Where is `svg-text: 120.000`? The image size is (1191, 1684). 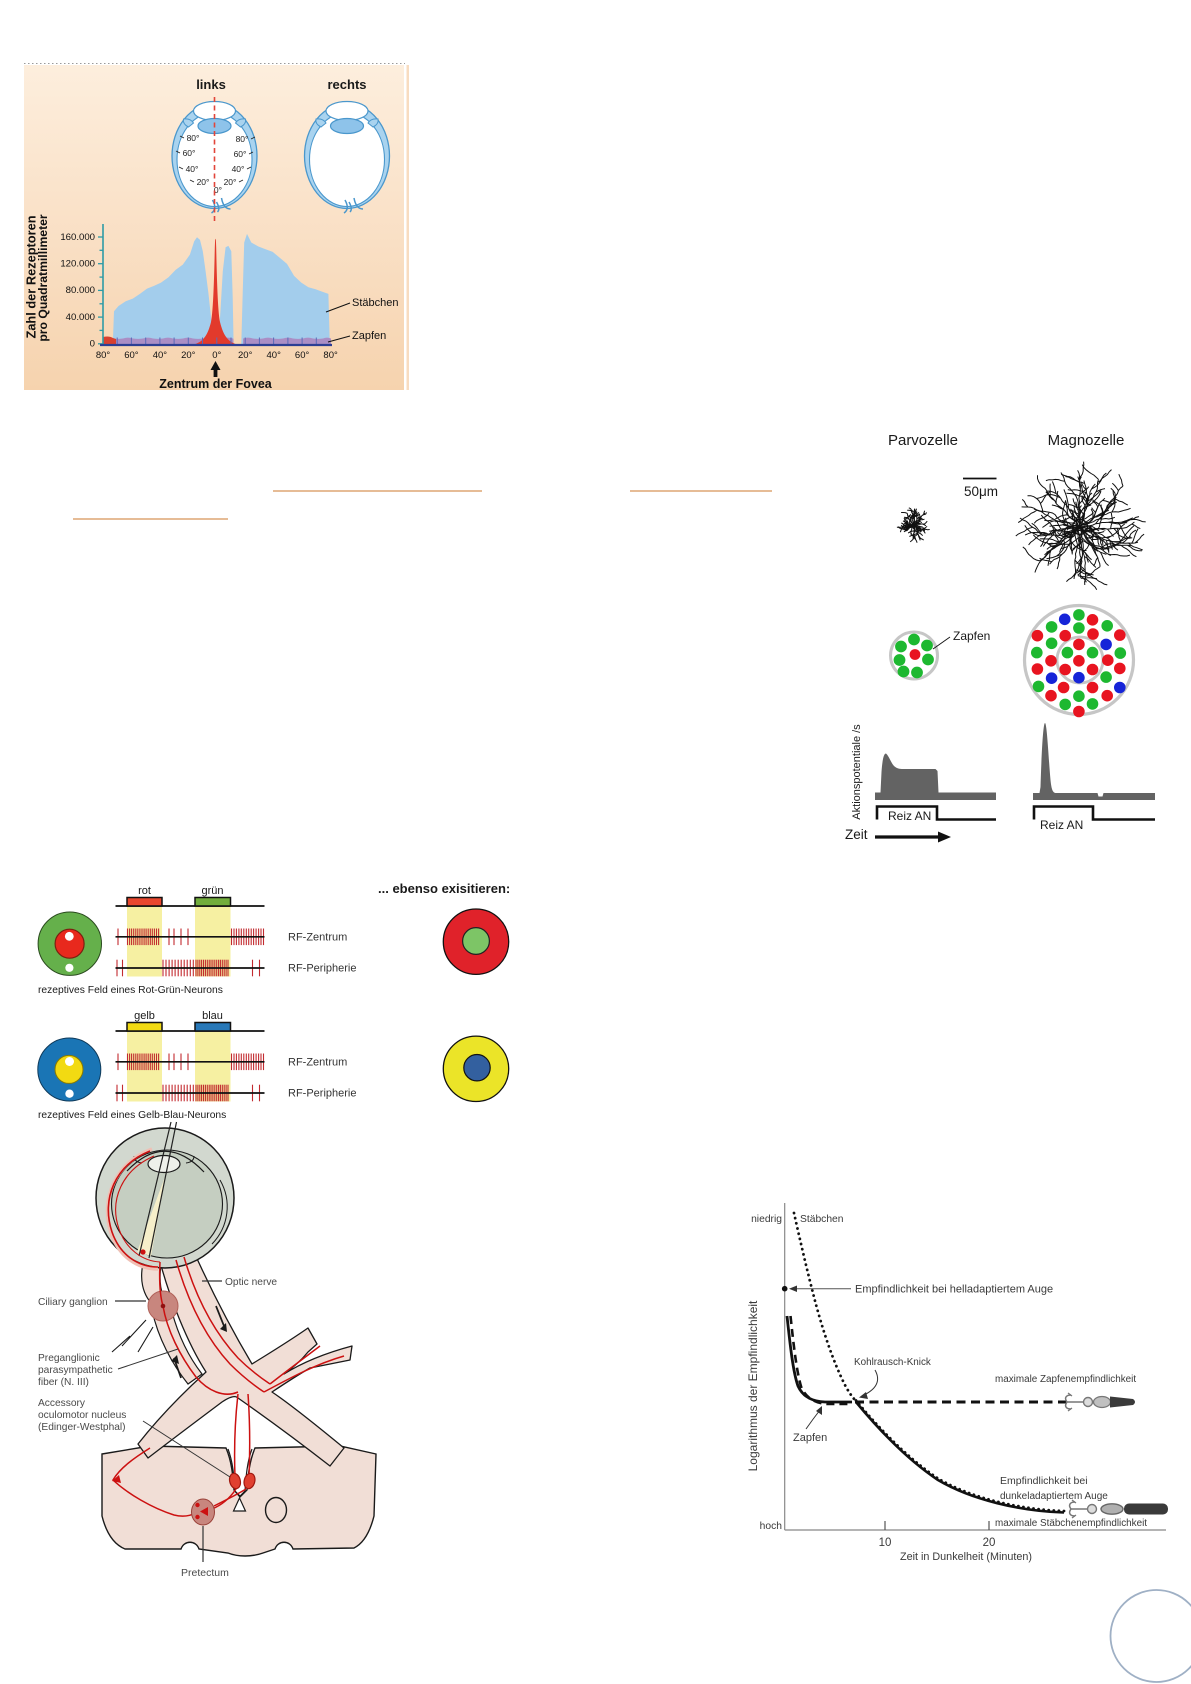 svg-text: 120.000 is located at coordinates (77, 264).